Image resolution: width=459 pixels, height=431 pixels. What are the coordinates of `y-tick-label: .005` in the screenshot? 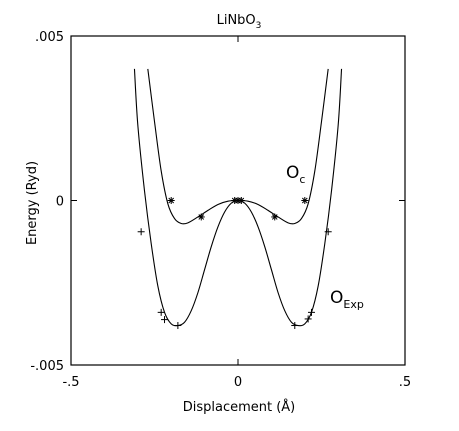 It's located at (49, 37).